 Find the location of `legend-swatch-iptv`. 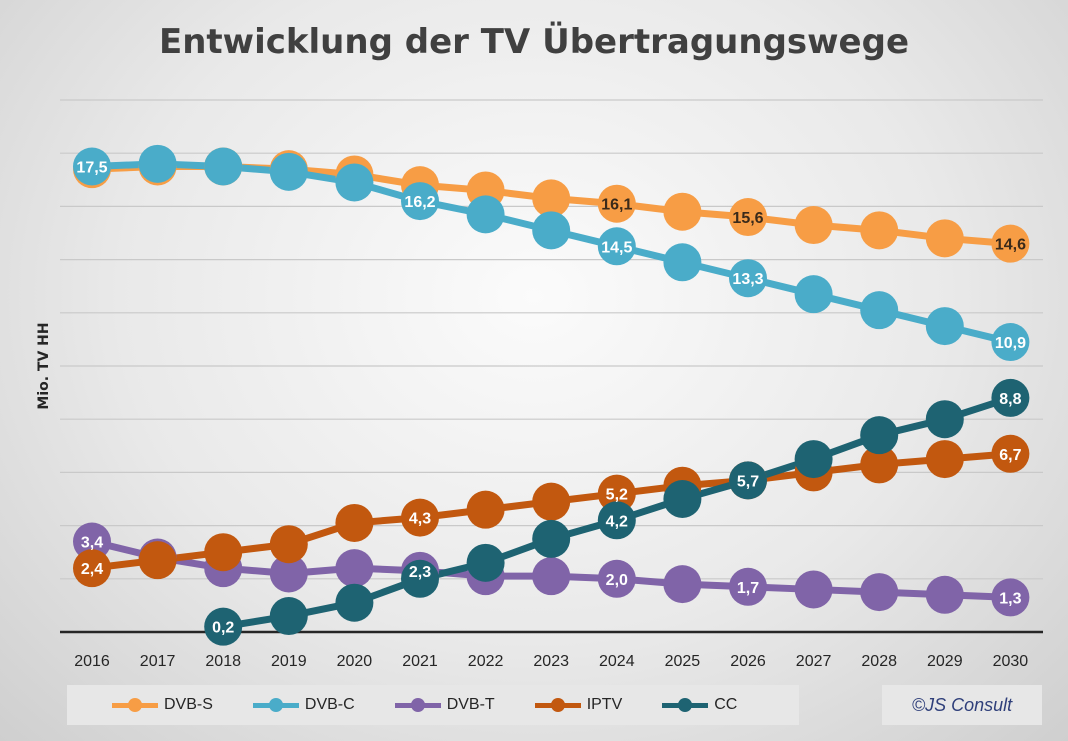

legend-swatch-iptv is located at coordinates (557, 705).